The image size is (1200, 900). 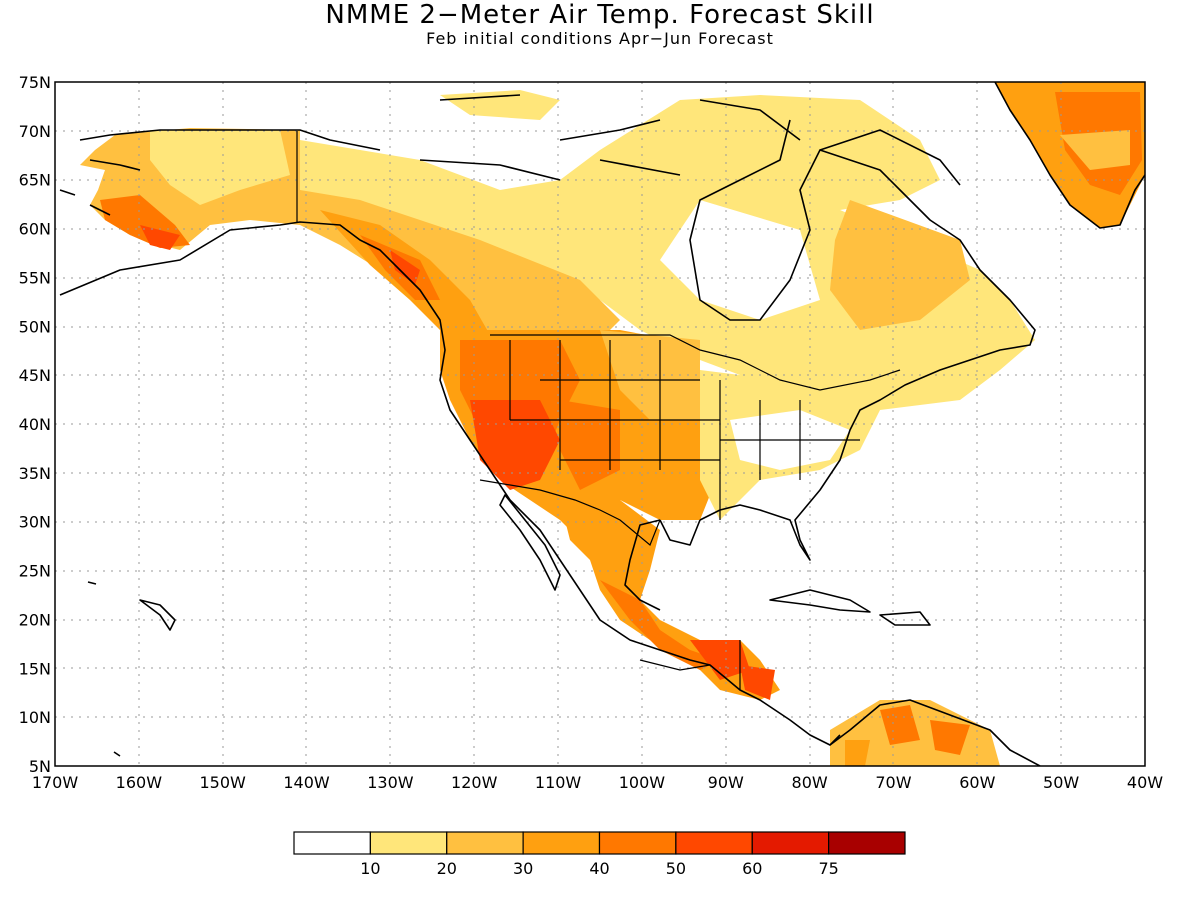 I want to click on lon-tick-label: 50W, so click(x=1061, y=782).